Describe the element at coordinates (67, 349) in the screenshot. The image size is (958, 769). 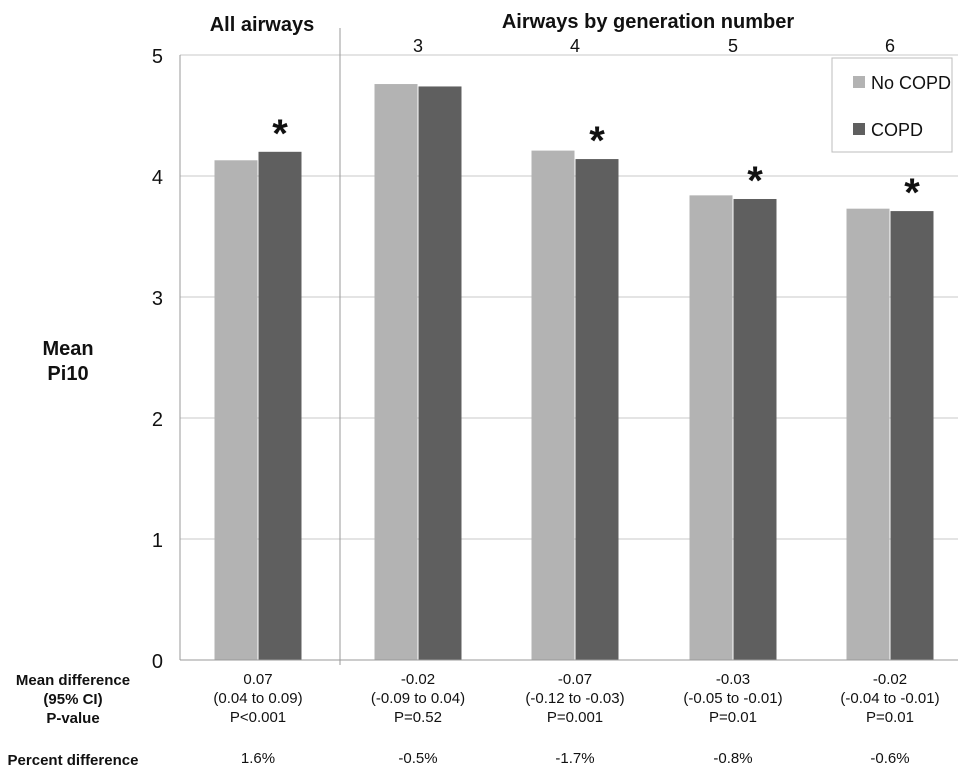
I see `y-axis-label: Mean` at that location.